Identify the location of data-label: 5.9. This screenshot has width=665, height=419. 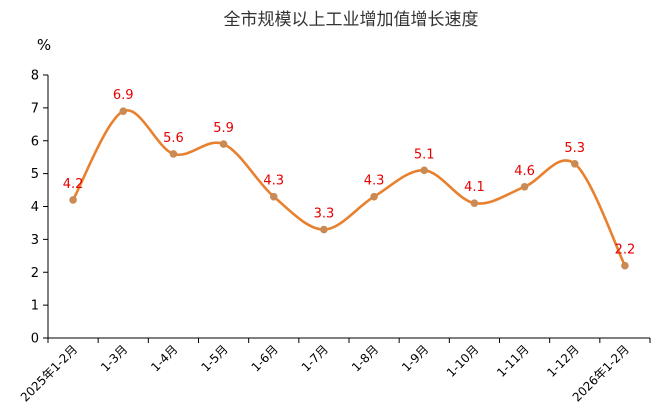
(223, 128).